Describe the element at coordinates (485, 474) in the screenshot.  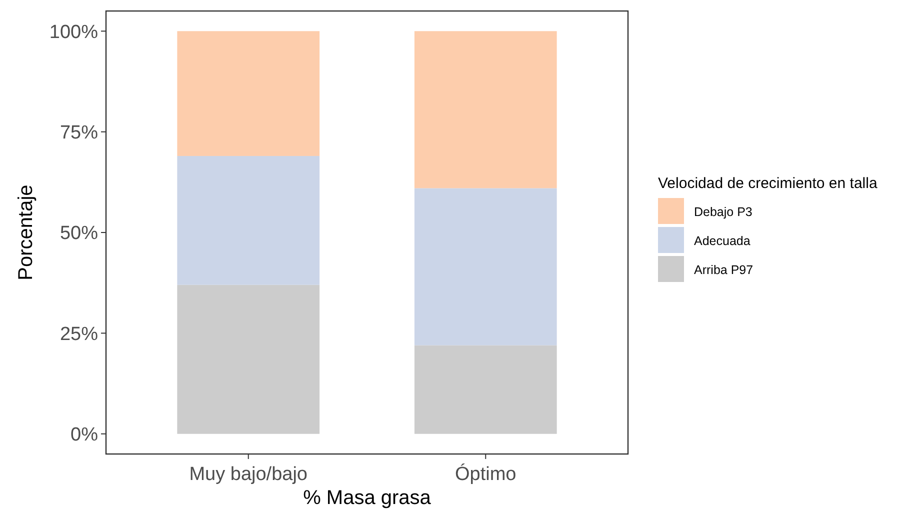
I see `x-tick-label: Óptimo` at that location.